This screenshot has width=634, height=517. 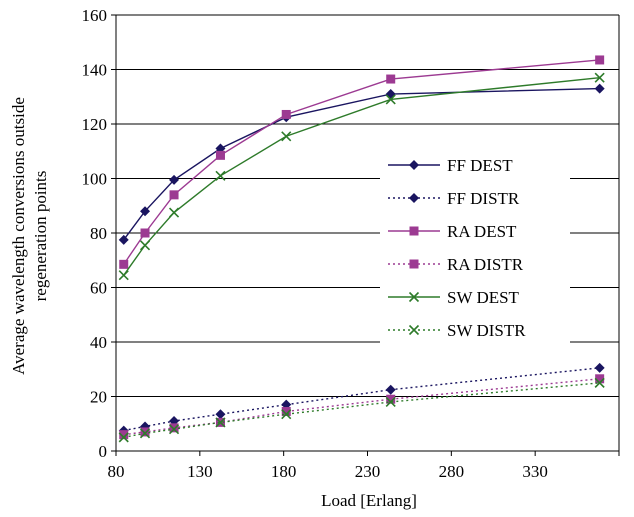 I want to click on legend-label: FF DEST, so click(x=480, y=165).